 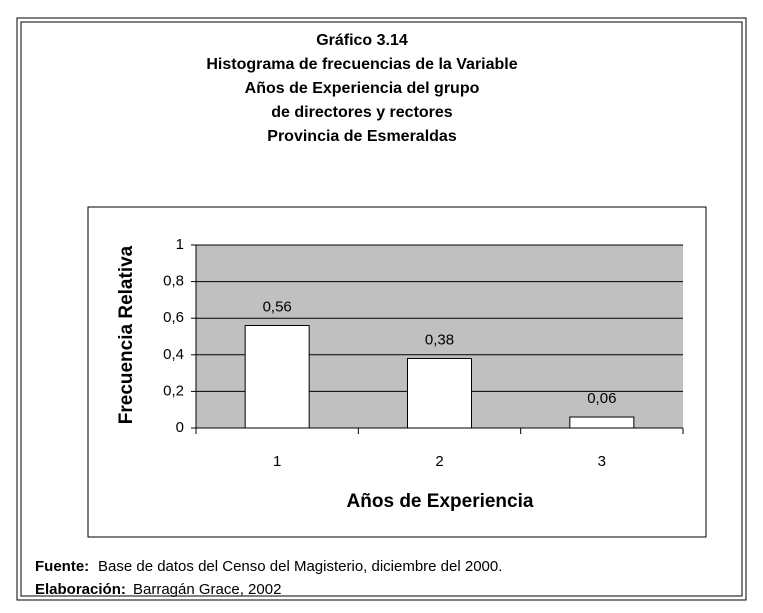 I want to click on data-label: 0,06, so click(x=601, y=398).